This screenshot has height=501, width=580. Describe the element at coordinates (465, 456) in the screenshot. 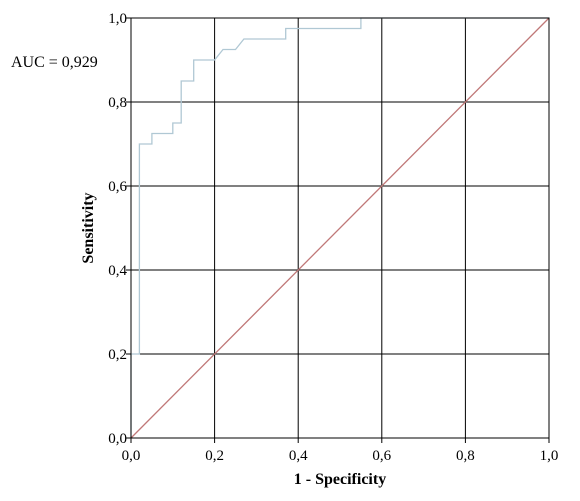

I see `x-tick-label: 0,8` at that location.